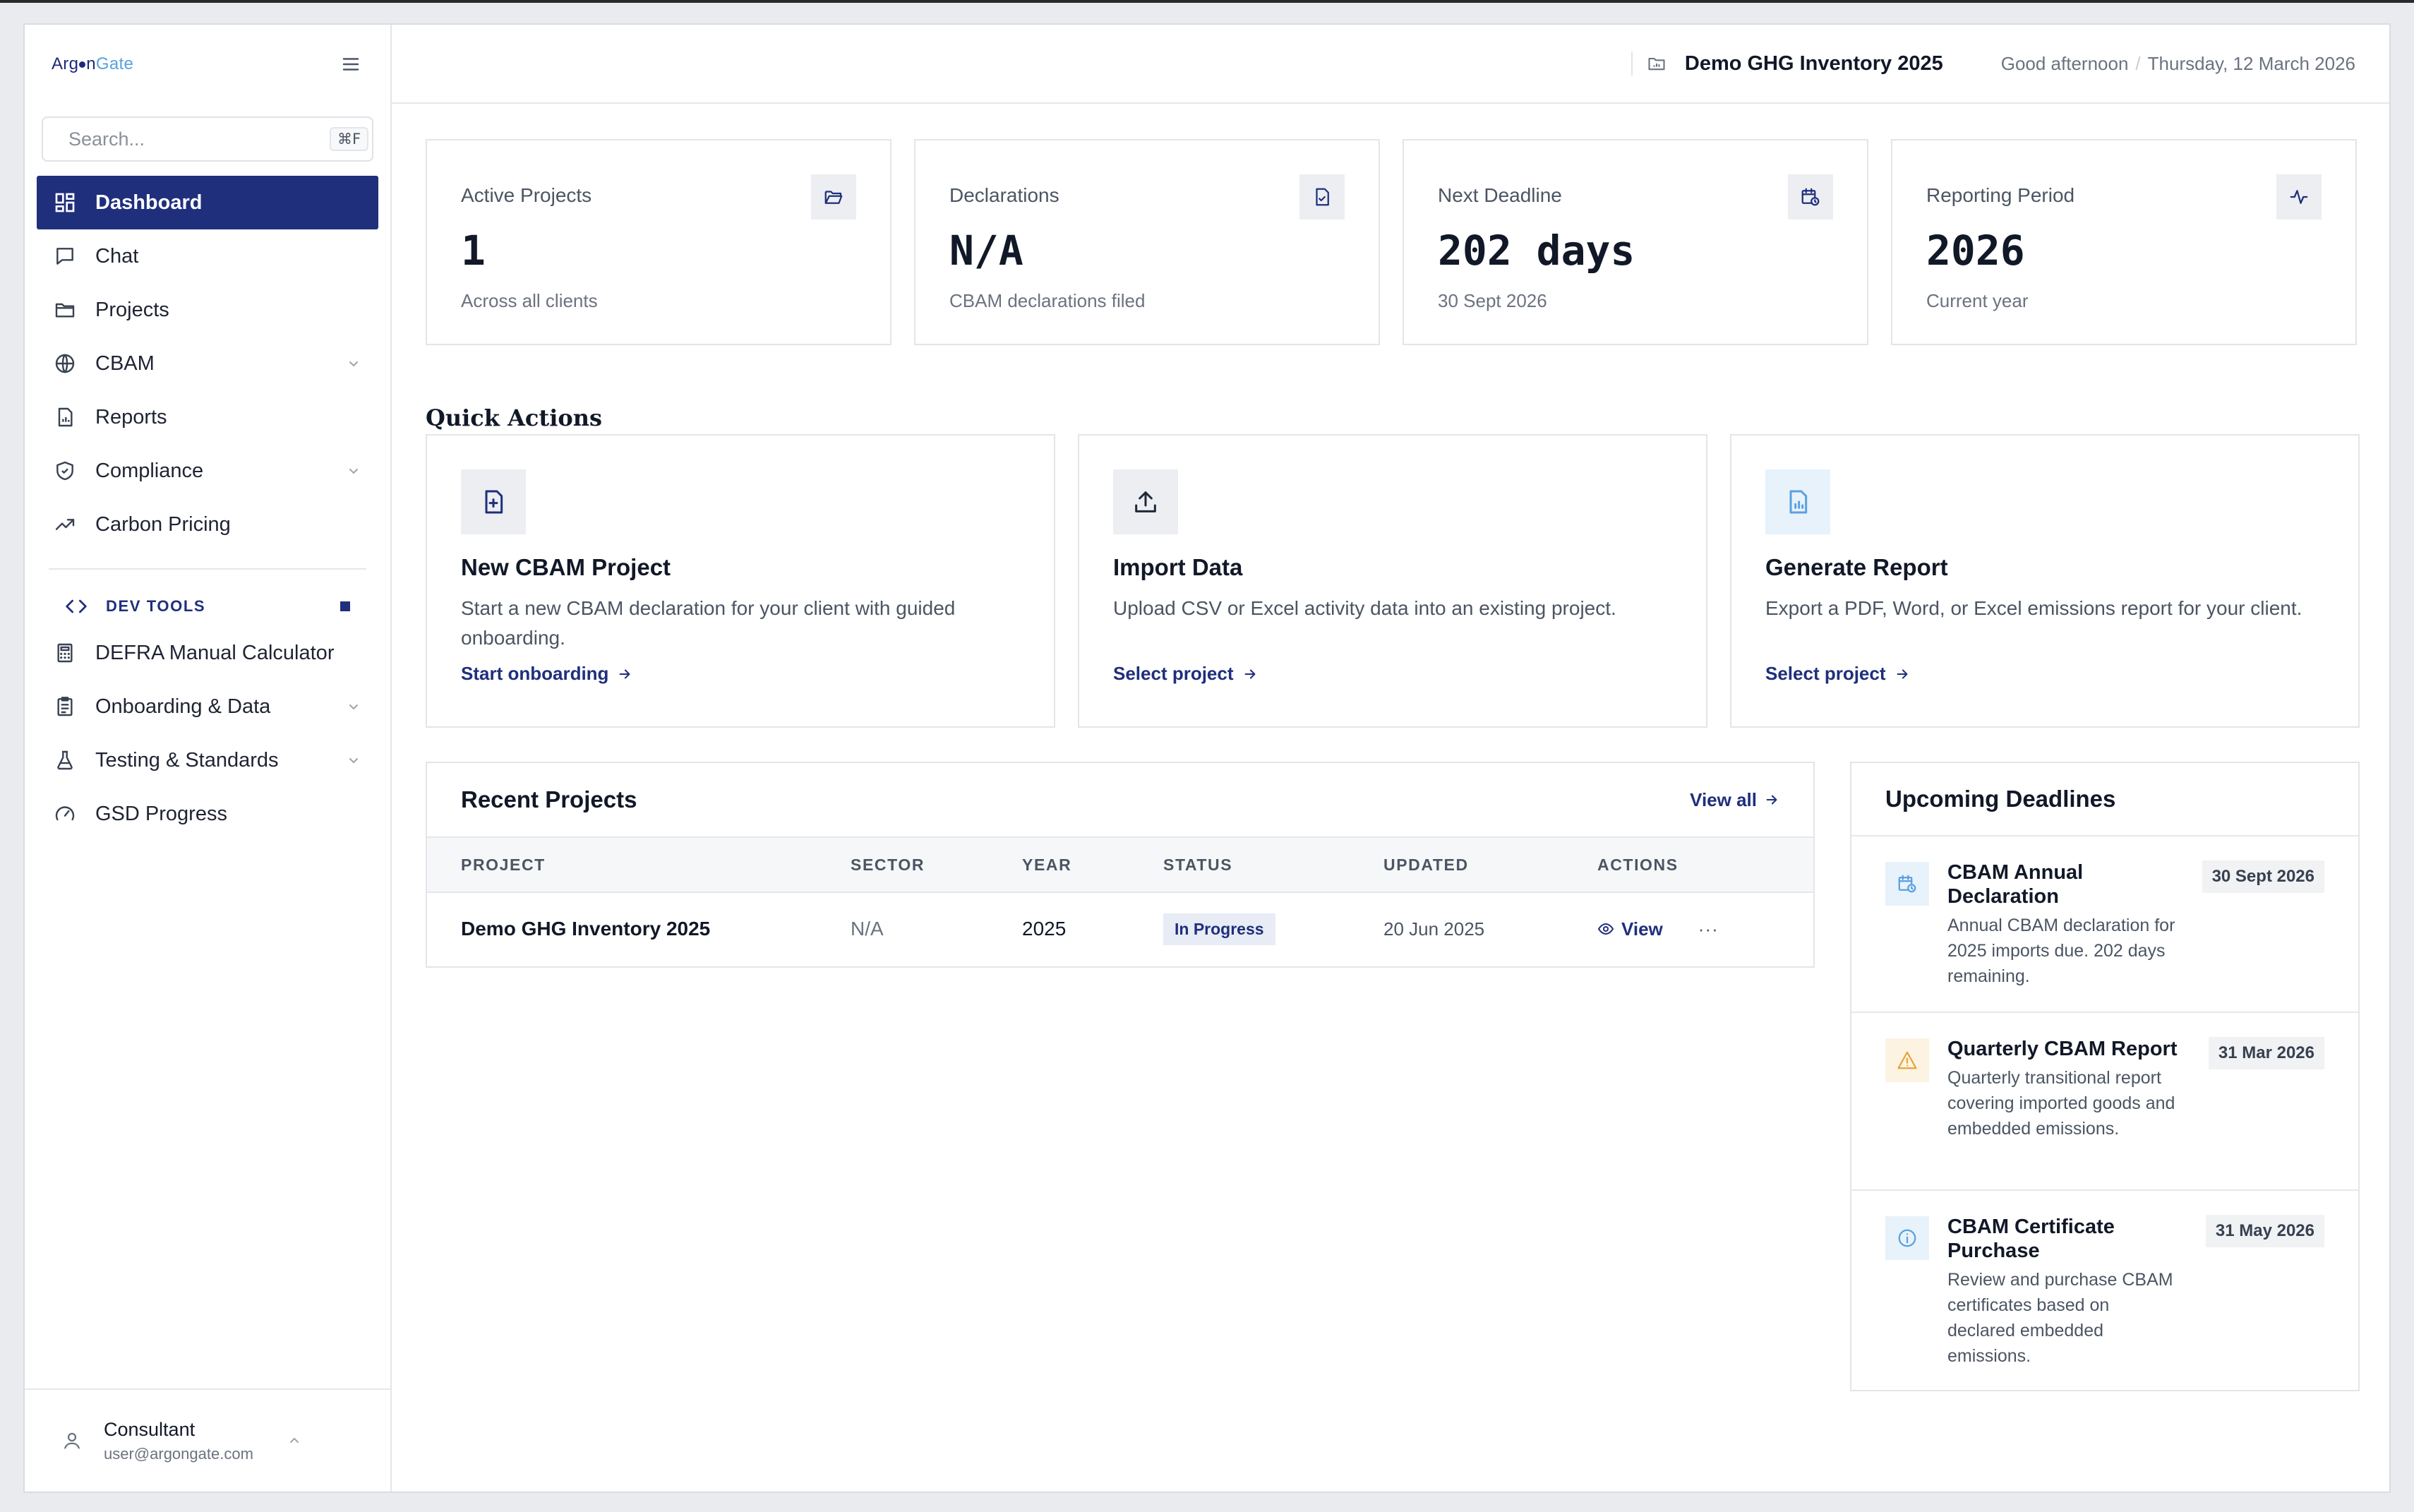  What do you see at coordinates (207, 202) in the screenshot?
I see `sidebar-item-dashboard: Dashboard` at bounding box center [207, 202].